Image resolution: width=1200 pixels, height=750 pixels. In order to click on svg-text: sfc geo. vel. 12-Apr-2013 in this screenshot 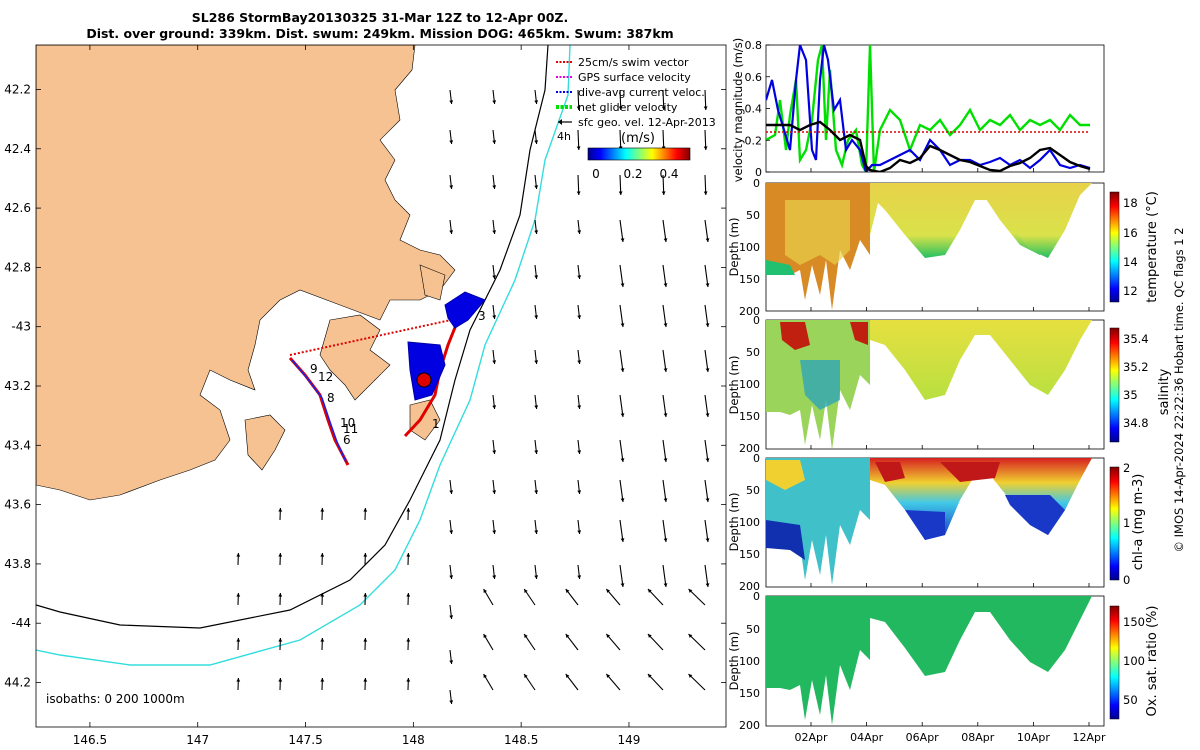, I will do `click(647, 122)`.